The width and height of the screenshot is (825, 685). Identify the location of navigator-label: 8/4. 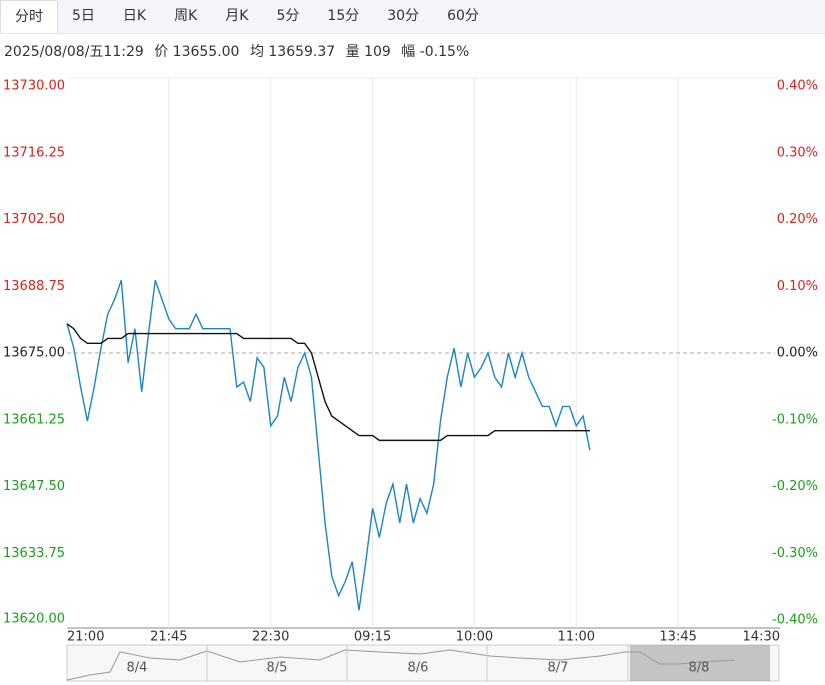
(137, 668).